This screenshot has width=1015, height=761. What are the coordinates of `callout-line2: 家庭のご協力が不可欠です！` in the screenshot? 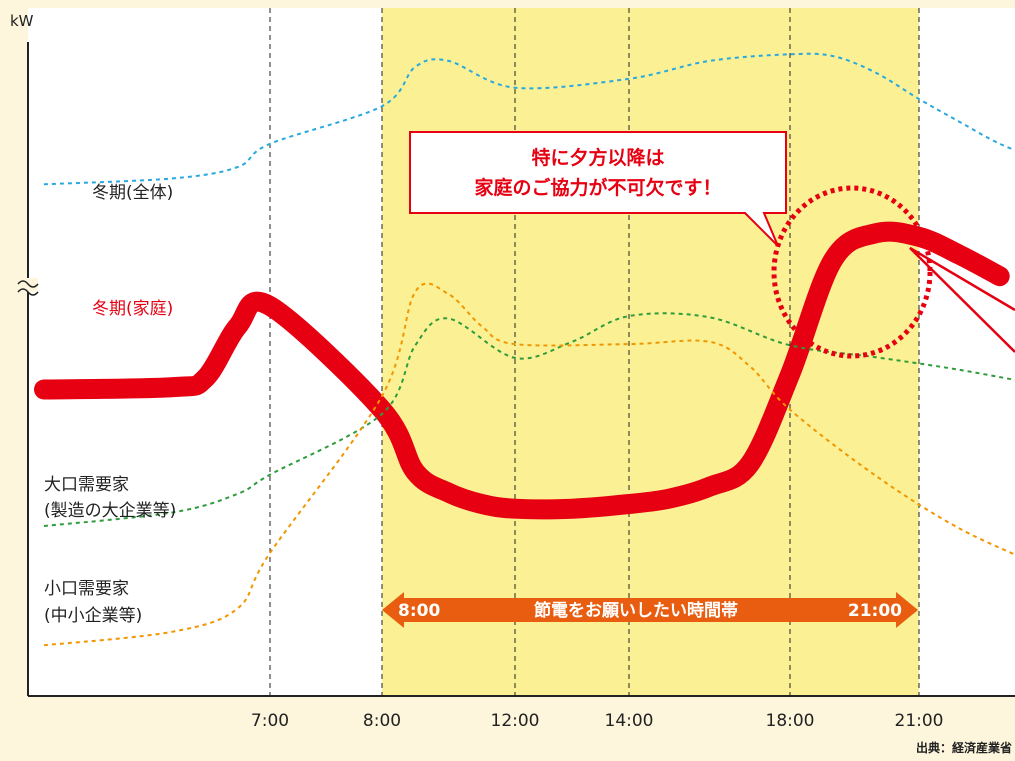 It's located at (597, 187).